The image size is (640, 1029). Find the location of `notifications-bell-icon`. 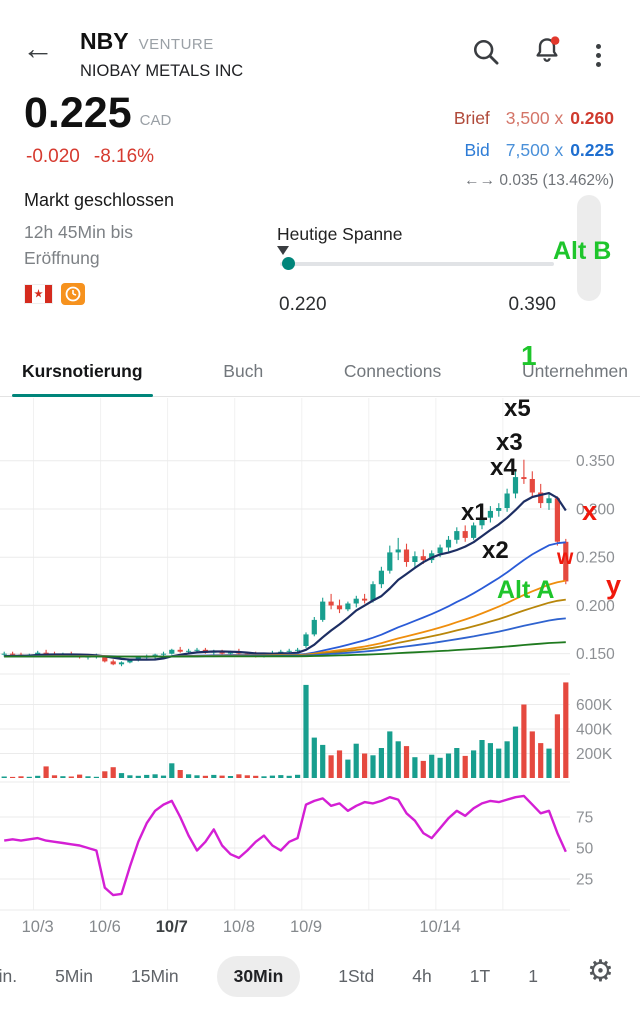

notifications-bell-icon is located at coordinates (547, 52).